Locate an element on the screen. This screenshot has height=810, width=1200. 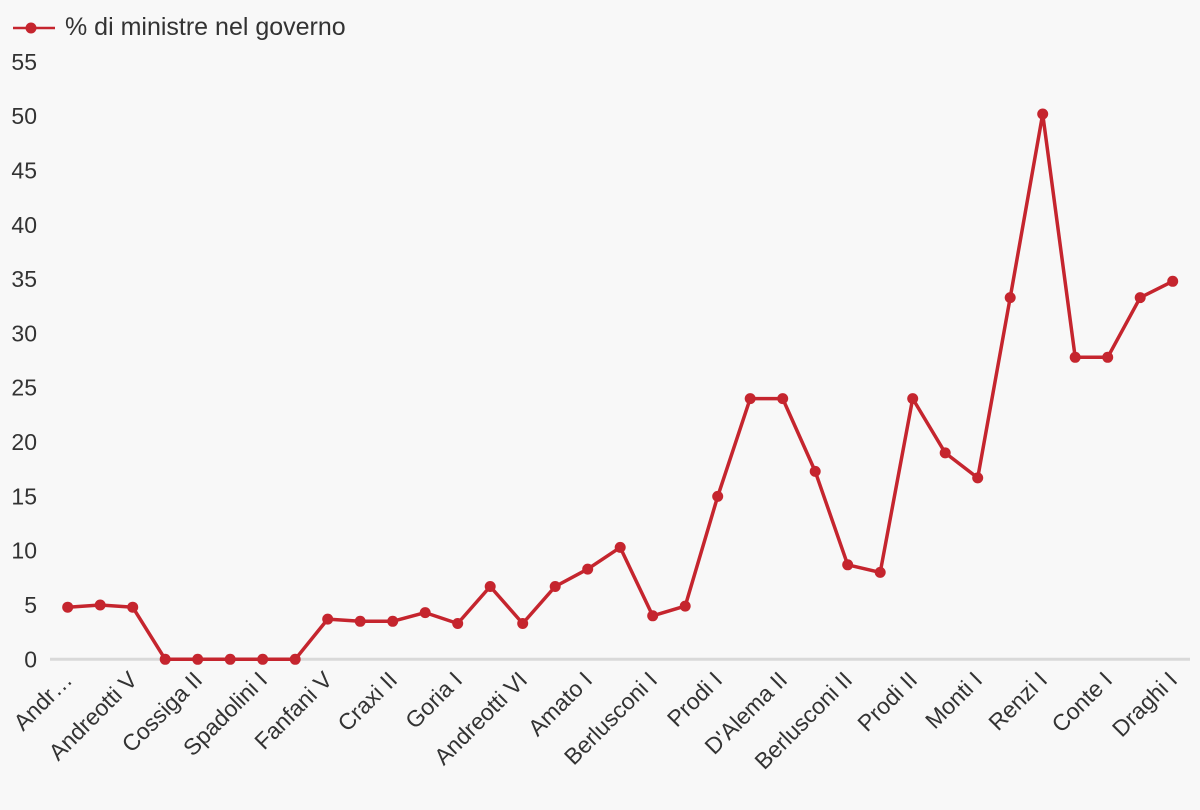
x-axis-label: Conte I is located at coordinates (1081, 701).